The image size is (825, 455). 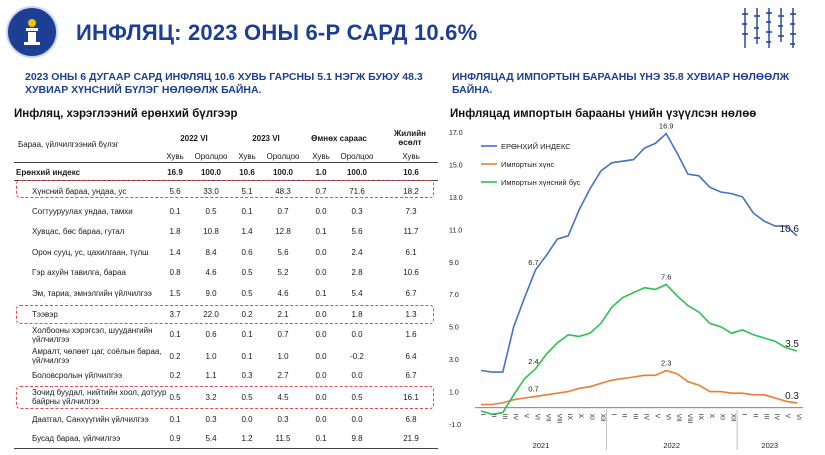 I want to click on header-annual: Жилийн өсөлт, so click(x=410, y=138).